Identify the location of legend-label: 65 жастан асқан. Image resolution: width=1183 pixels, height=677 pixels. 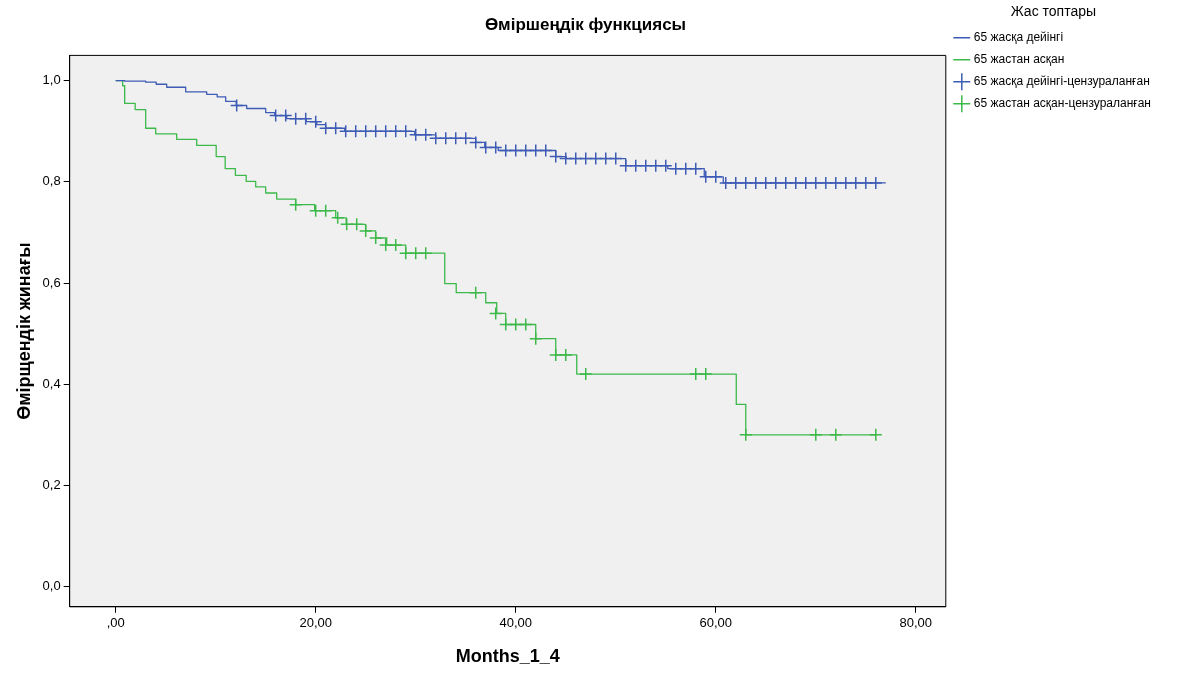
(1019, 59).